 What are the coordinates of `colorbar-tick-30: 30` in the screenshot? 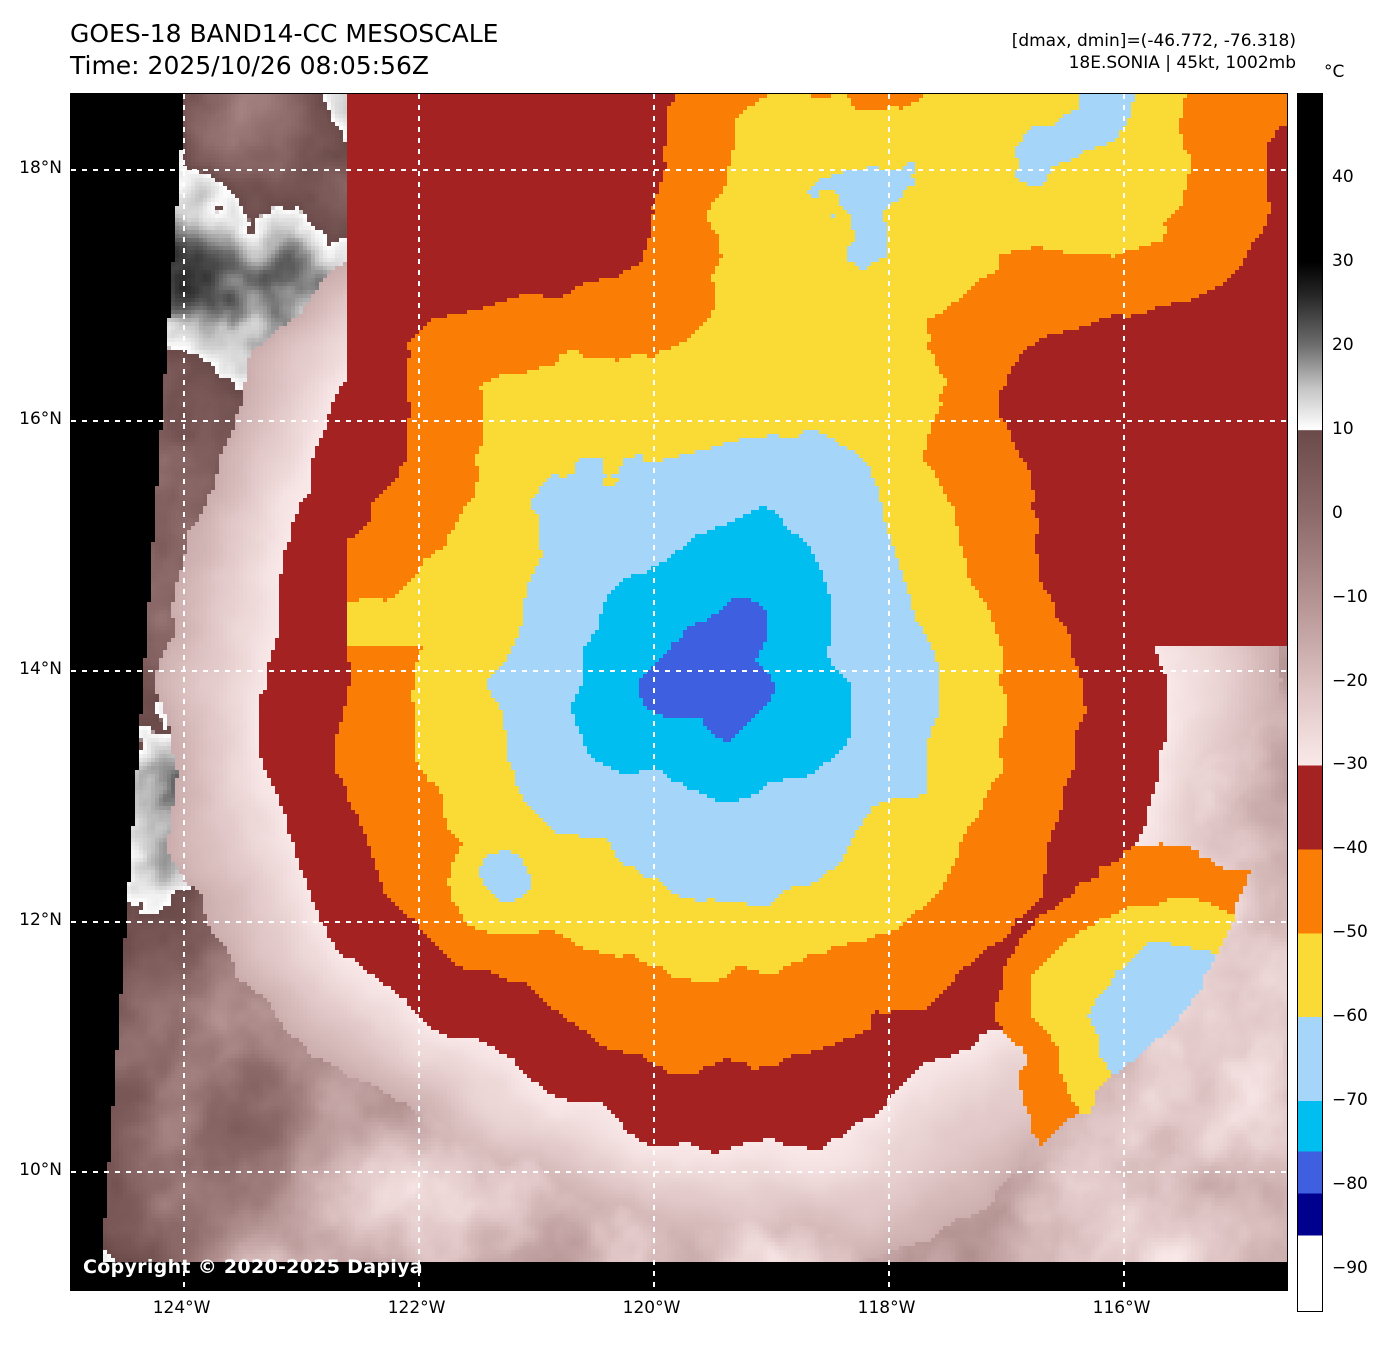 It's located at (1343, 260).